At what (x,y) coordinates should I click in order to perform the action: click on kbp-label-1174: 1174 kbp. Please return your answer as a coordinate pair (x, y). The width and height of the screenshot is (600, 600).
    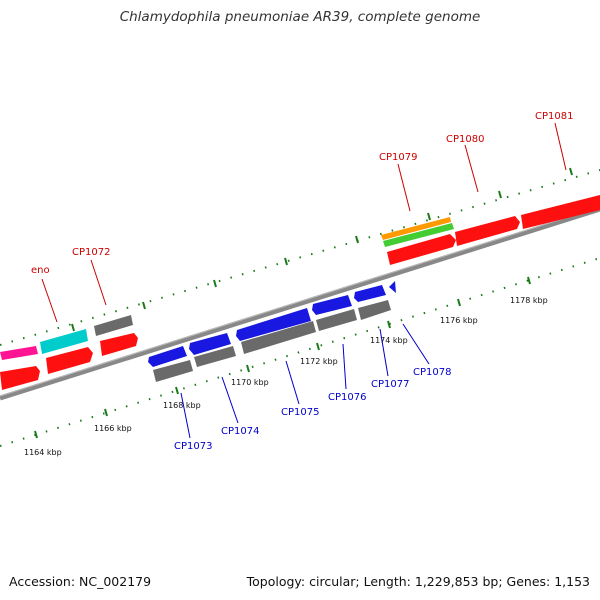
    Looking at the image, I should click on (389, 340).